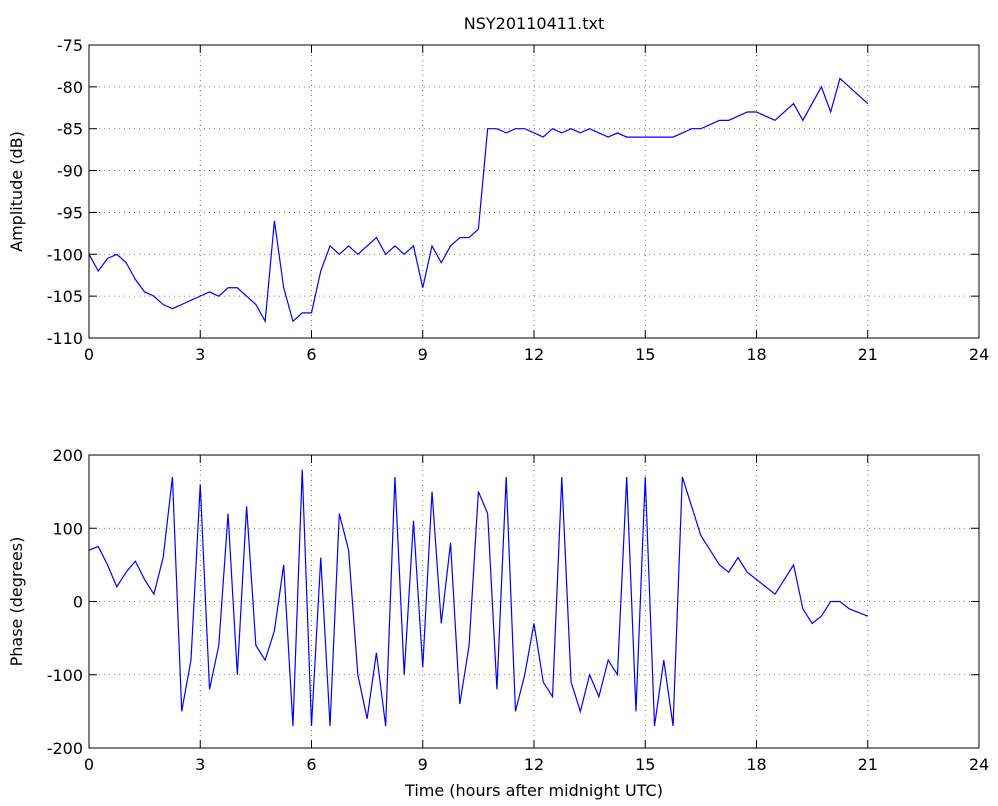 The height and width of the screenshot is (806, 998). Describe the element at coordinates (70, 87) in the screenshot. I see `y-tick-label: -80` at that location.